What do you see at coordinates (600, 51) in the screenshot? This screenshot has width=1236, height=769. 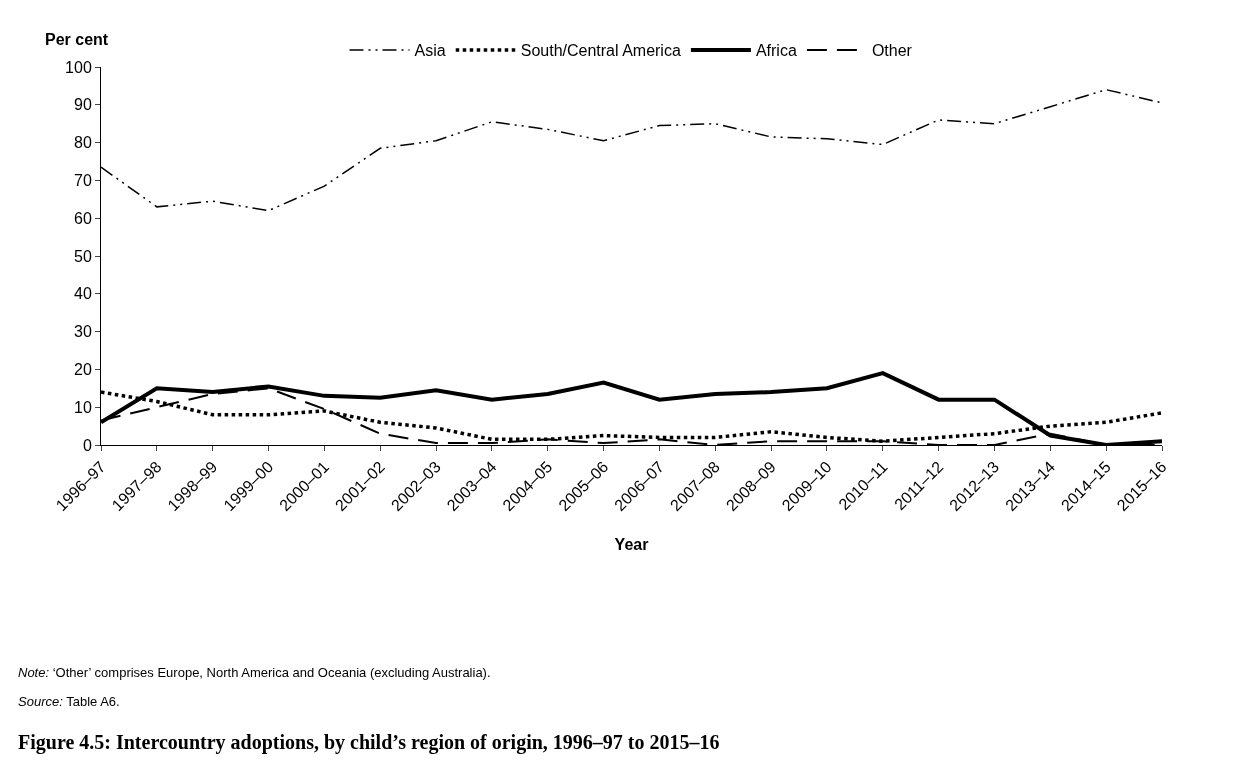 I see `legend-label: South/Central America` at bounding box center [600, 51].